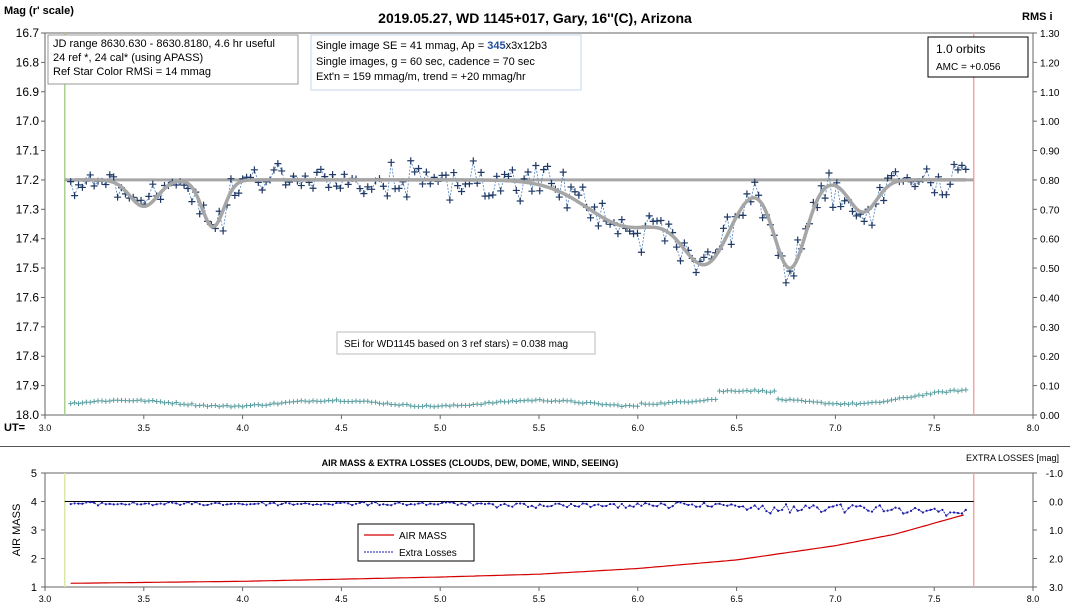 The width and height of the screenshot is (1070, 609). Describe the element at coordinates (1050, 181) in the screenshot. I see `top-y2-tick-label: 0.80` at that location.